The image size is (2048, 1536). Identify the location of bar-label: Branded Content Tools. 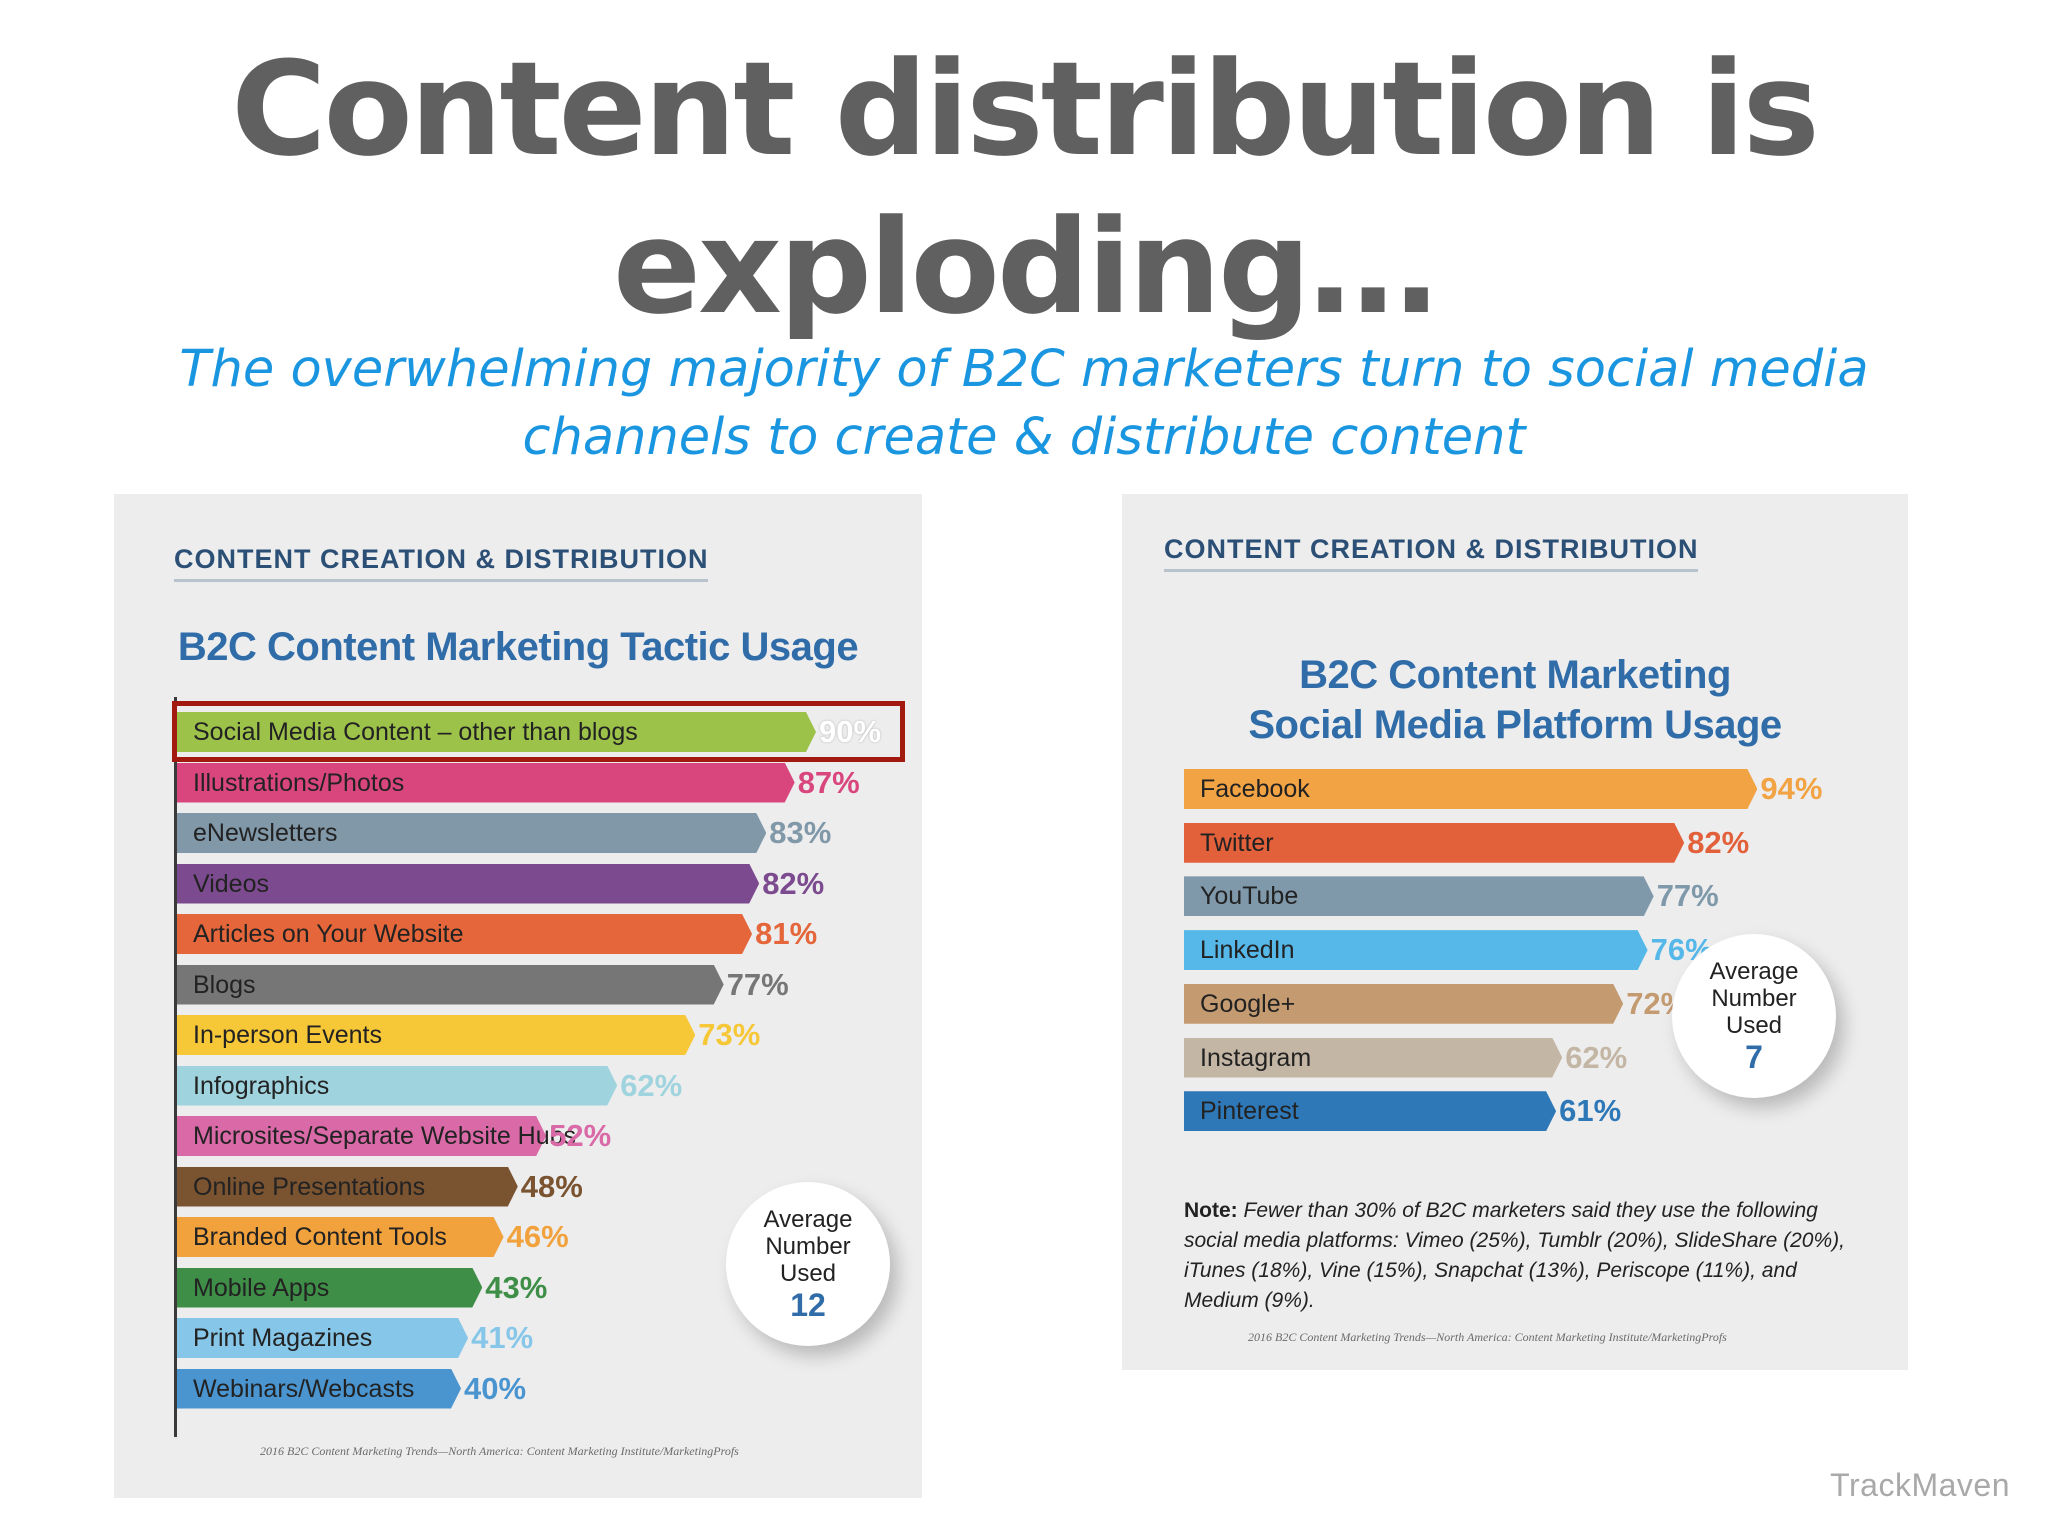
(320, 1237).